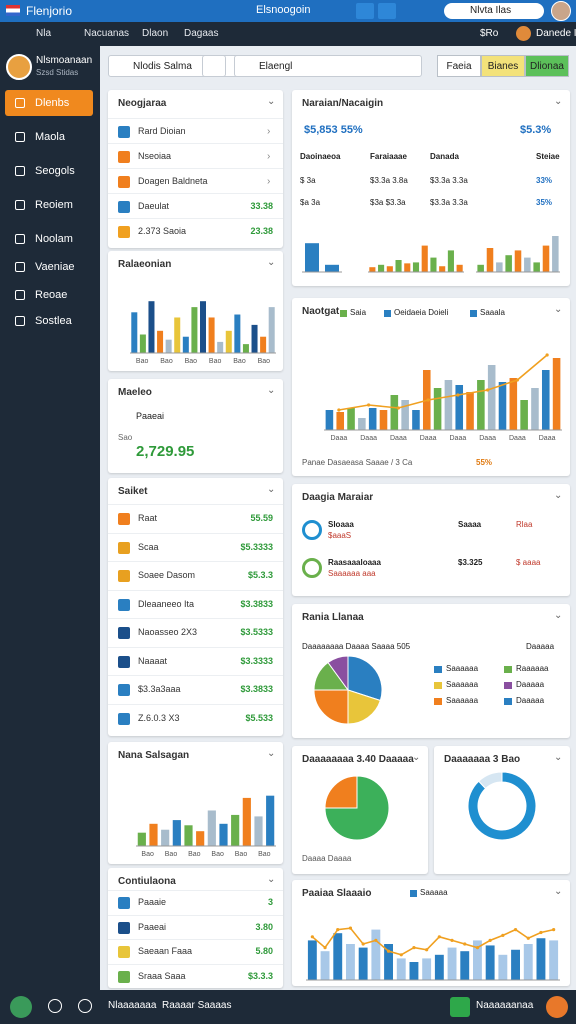 Image resolution: width=576 pixels, height=1024 pixels. What do you see at coordinates (195, 518) in the screenshot?
I see `list-row: Raat 55.59` at bounding box center [195, 518].